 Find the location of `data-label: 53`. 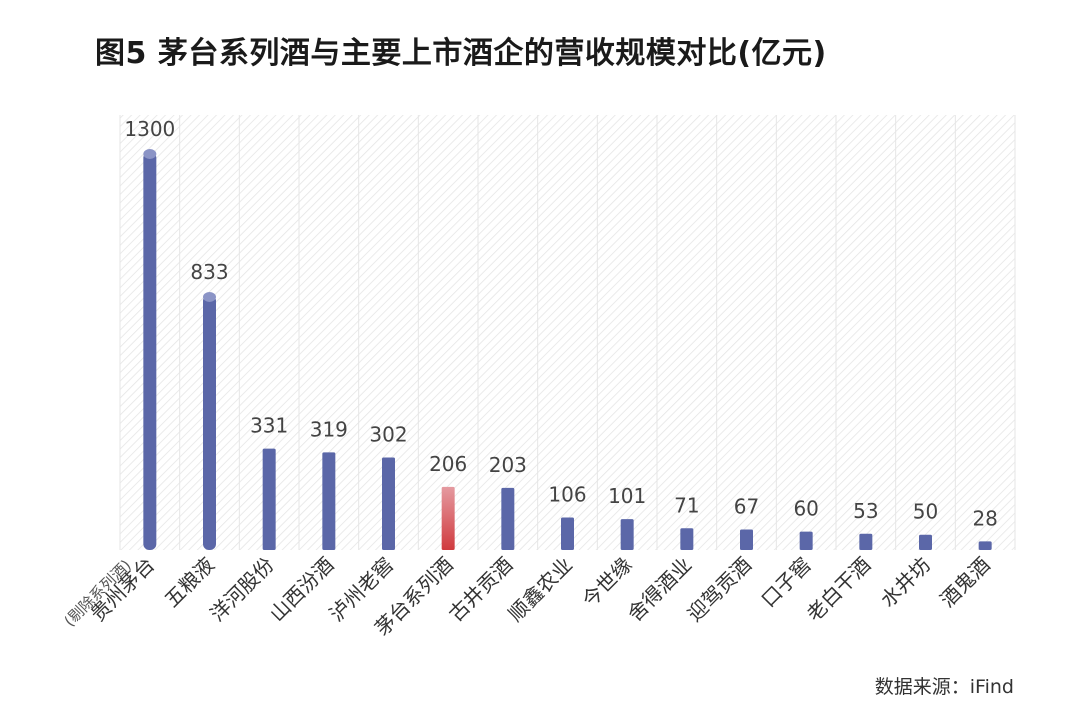

data-label: 53 is located at coordinates (865, 511).